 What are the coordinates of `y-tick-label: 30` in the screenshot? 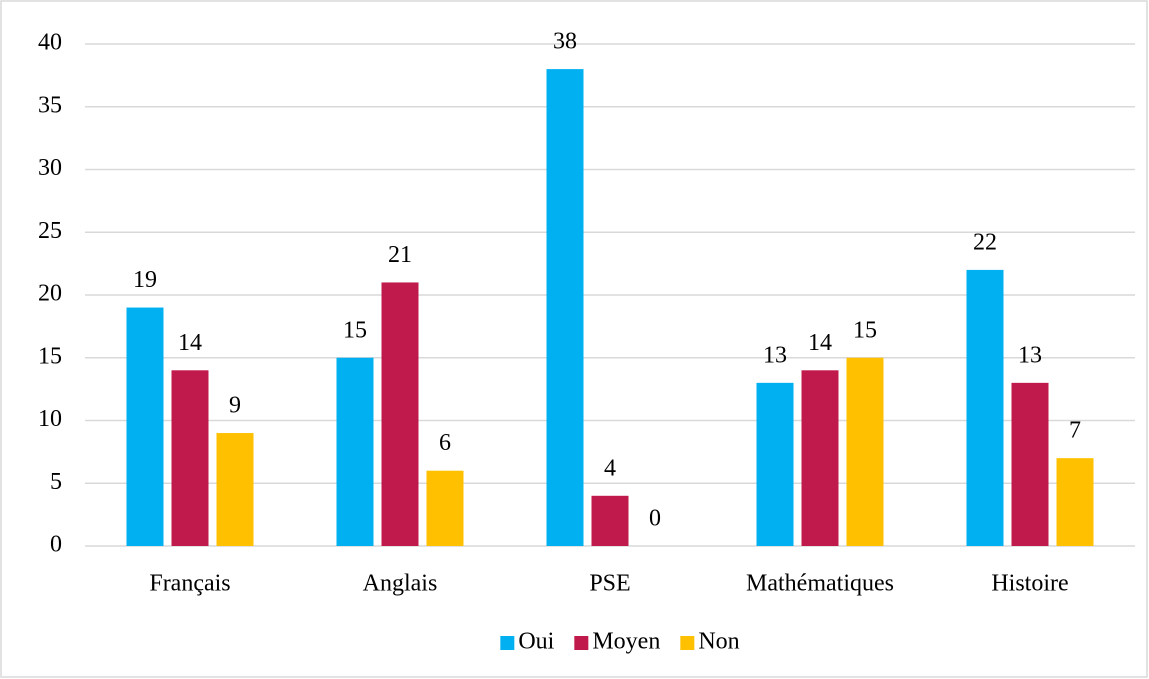 It's located at (50, 168).